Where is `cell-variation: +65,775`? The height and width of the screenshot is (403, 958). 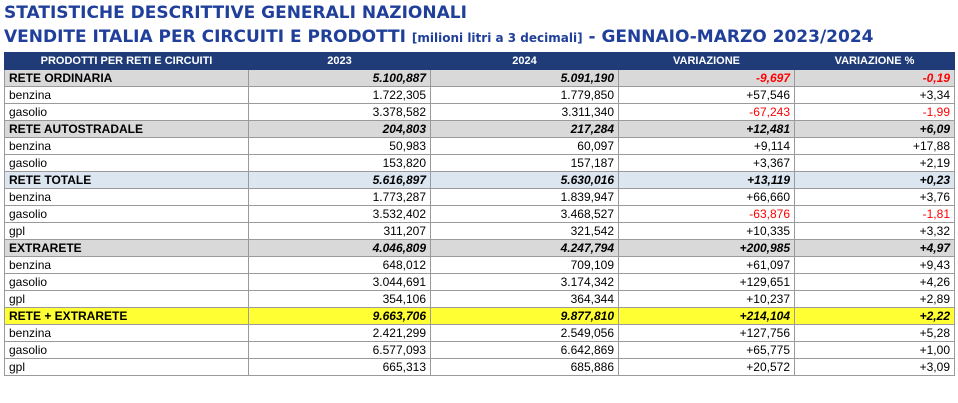 cell-variation: +65,775 is located at coordinates (706, 350).